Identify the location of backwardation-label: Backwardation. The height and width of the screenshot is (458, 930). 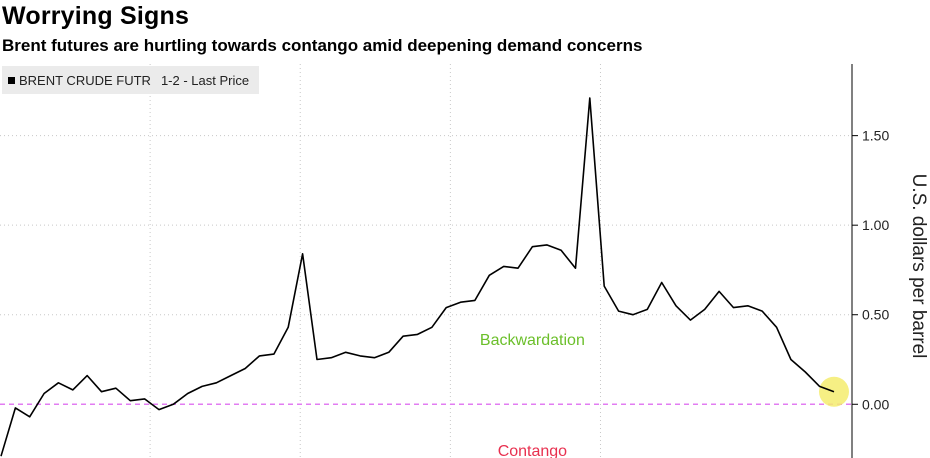
(532, 340).